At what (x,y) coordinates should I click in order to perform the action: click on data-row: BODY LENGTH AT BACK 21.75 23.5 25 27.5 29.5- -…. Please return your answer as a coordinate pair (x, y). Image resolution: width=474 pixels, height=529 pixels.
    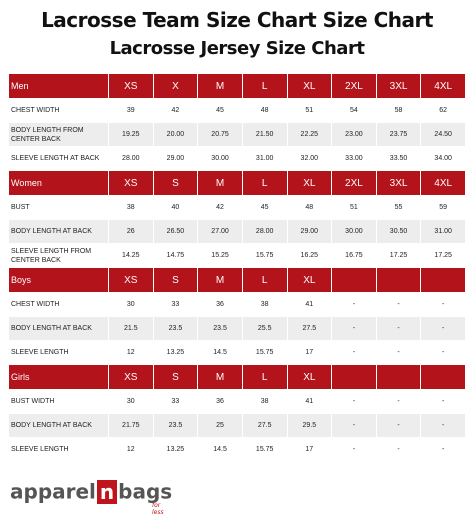
    Looking at the image, I should click on (237, 425).